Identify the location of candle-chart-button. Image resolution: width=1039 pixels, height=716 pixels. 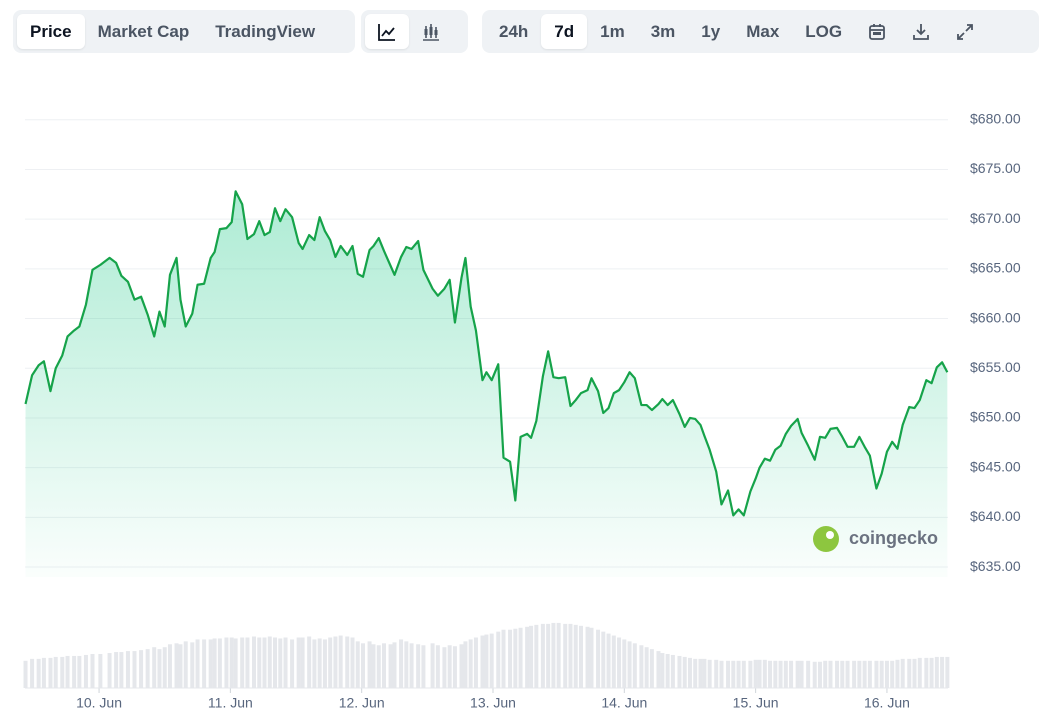
(431, 31).